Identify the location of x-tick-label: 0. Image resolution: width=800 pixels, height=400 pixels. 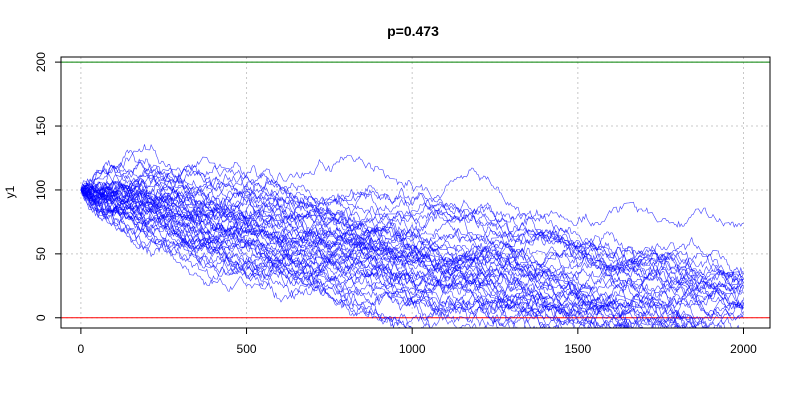
(81, 349).